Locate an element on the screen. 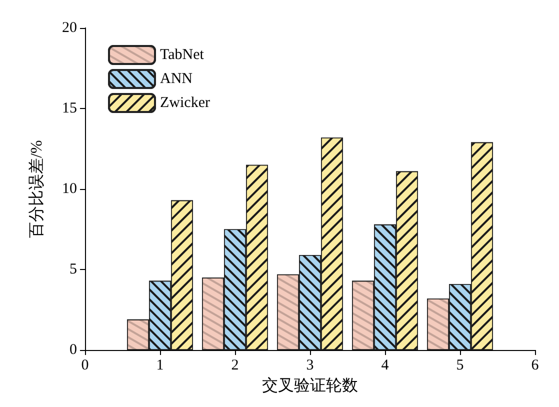 The image size is (559, 407). y-tick-label: 15 is located at coordinates (69, 108).